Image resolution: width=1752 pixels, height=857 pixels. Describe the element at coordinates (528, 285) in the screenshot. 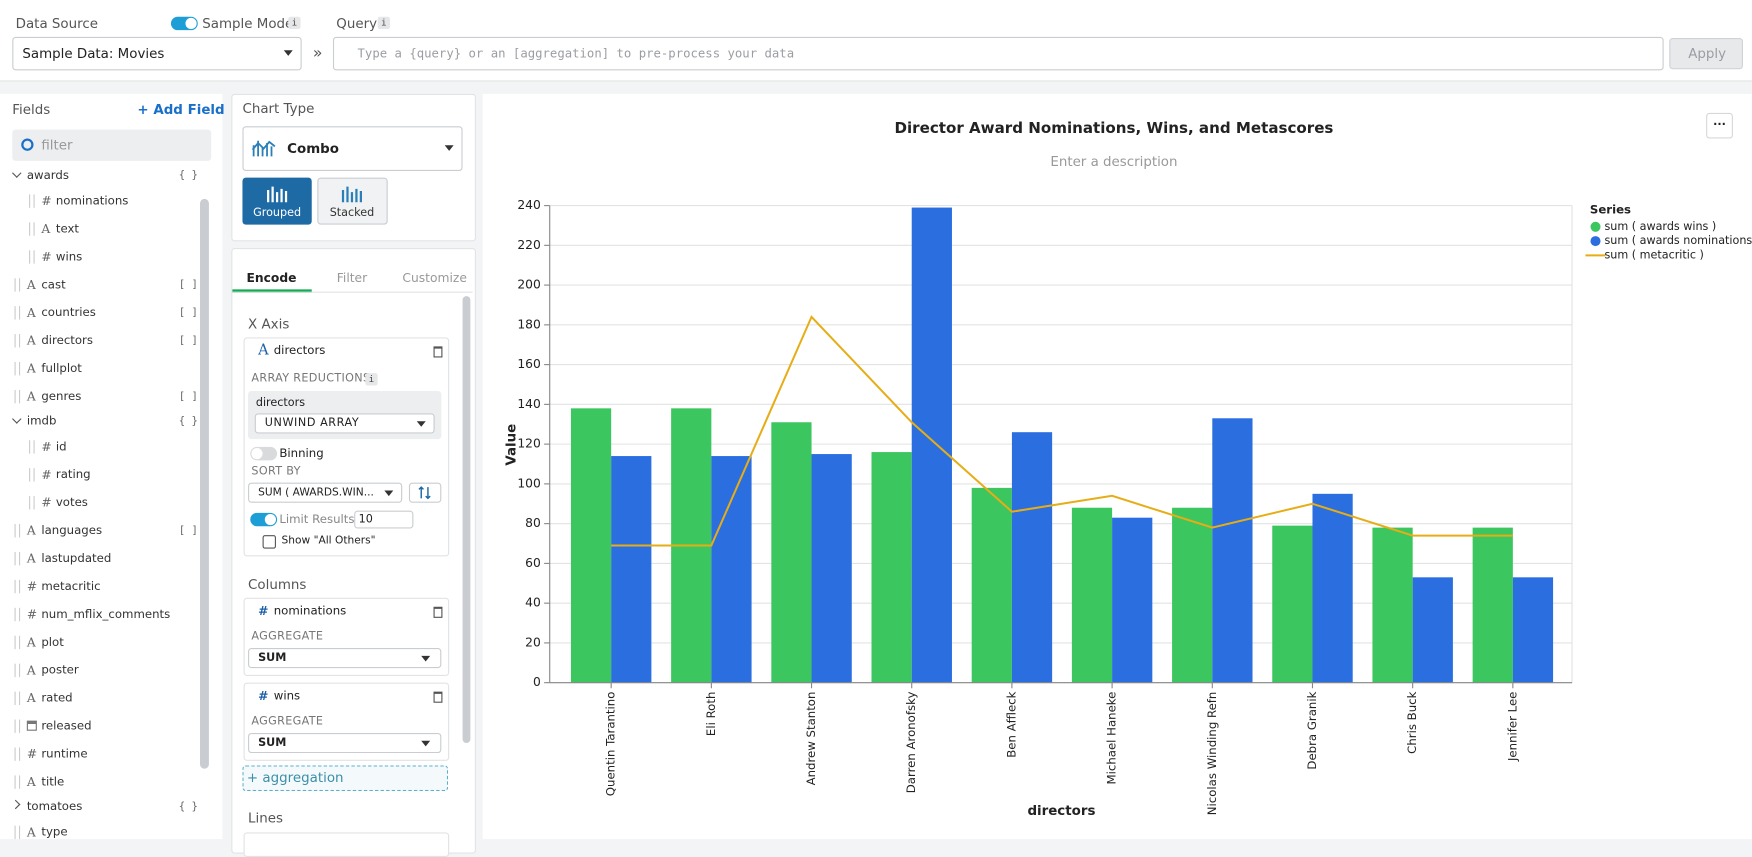

I see `y-tick-label: 200` at that location.